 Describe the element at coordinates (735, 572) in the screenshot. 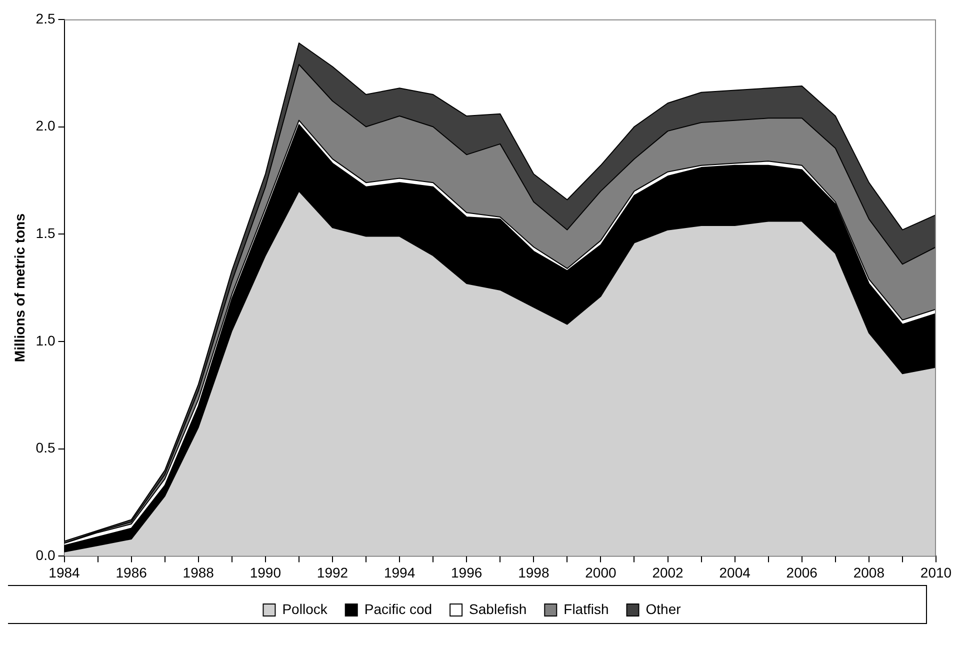

I see `x-tick-label: 2004` at that location.